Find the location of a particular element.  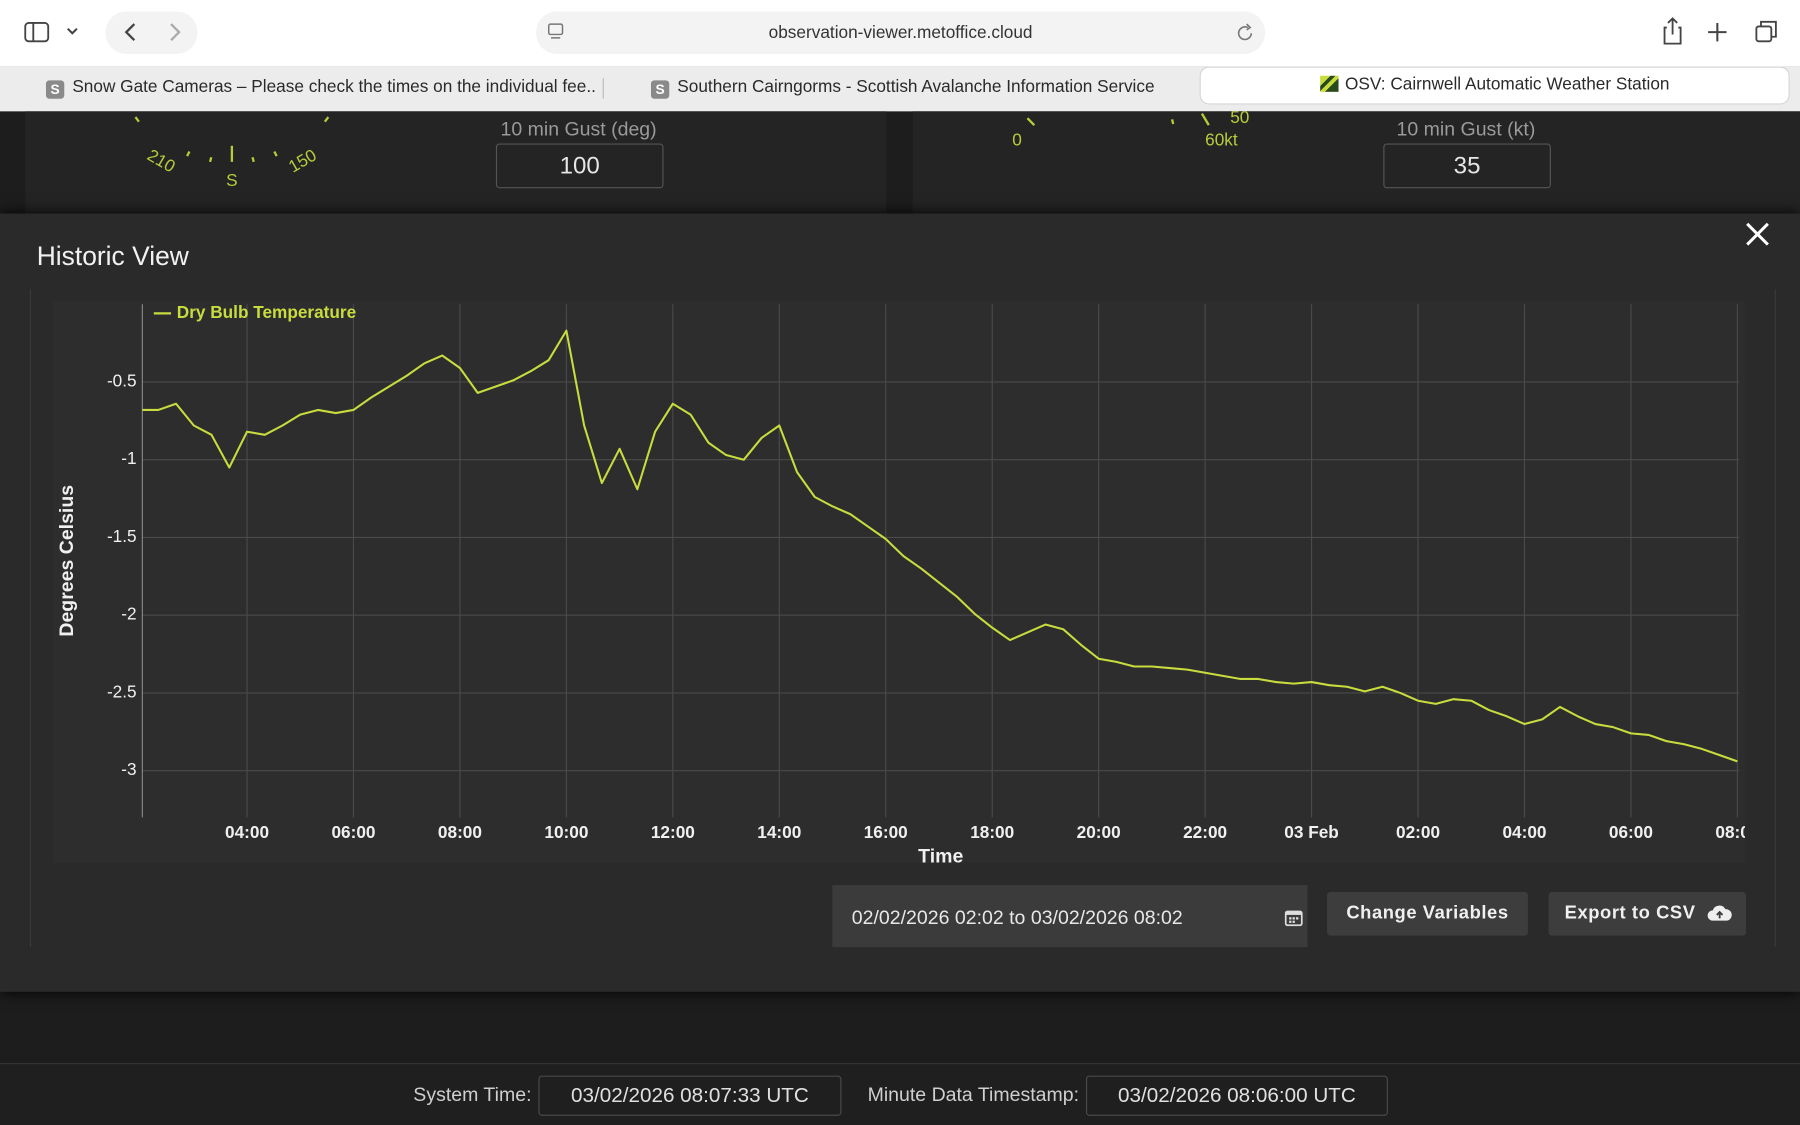

close-button is located at coordinates (1758, 234).